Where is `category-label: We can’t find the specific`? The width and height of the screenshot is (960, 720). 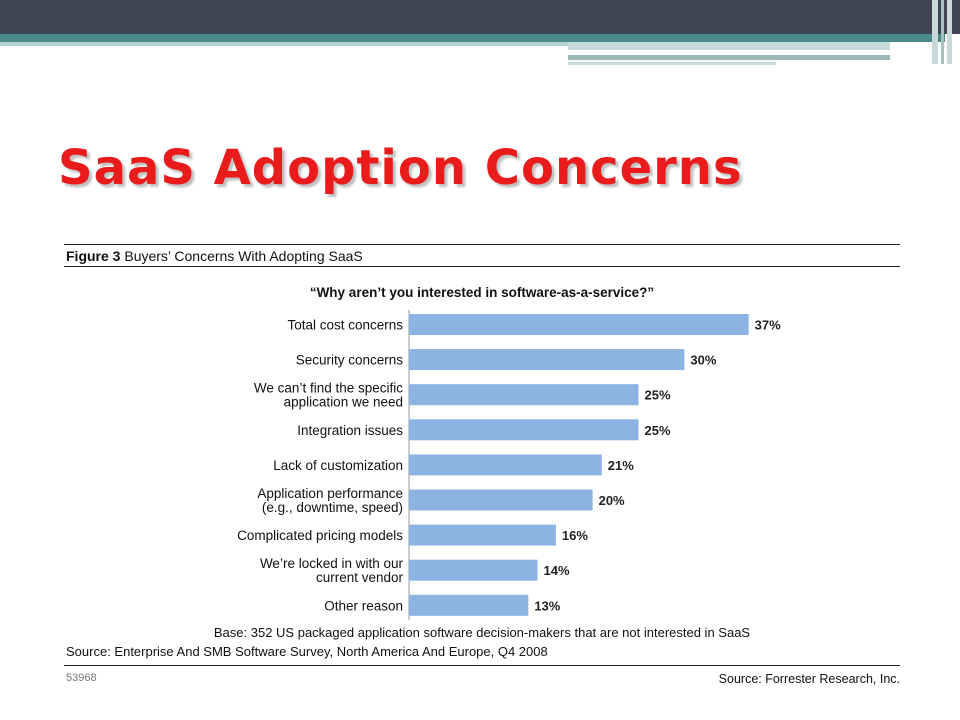 category-label: We can’t find the specific is located at coordinates (328, 388).